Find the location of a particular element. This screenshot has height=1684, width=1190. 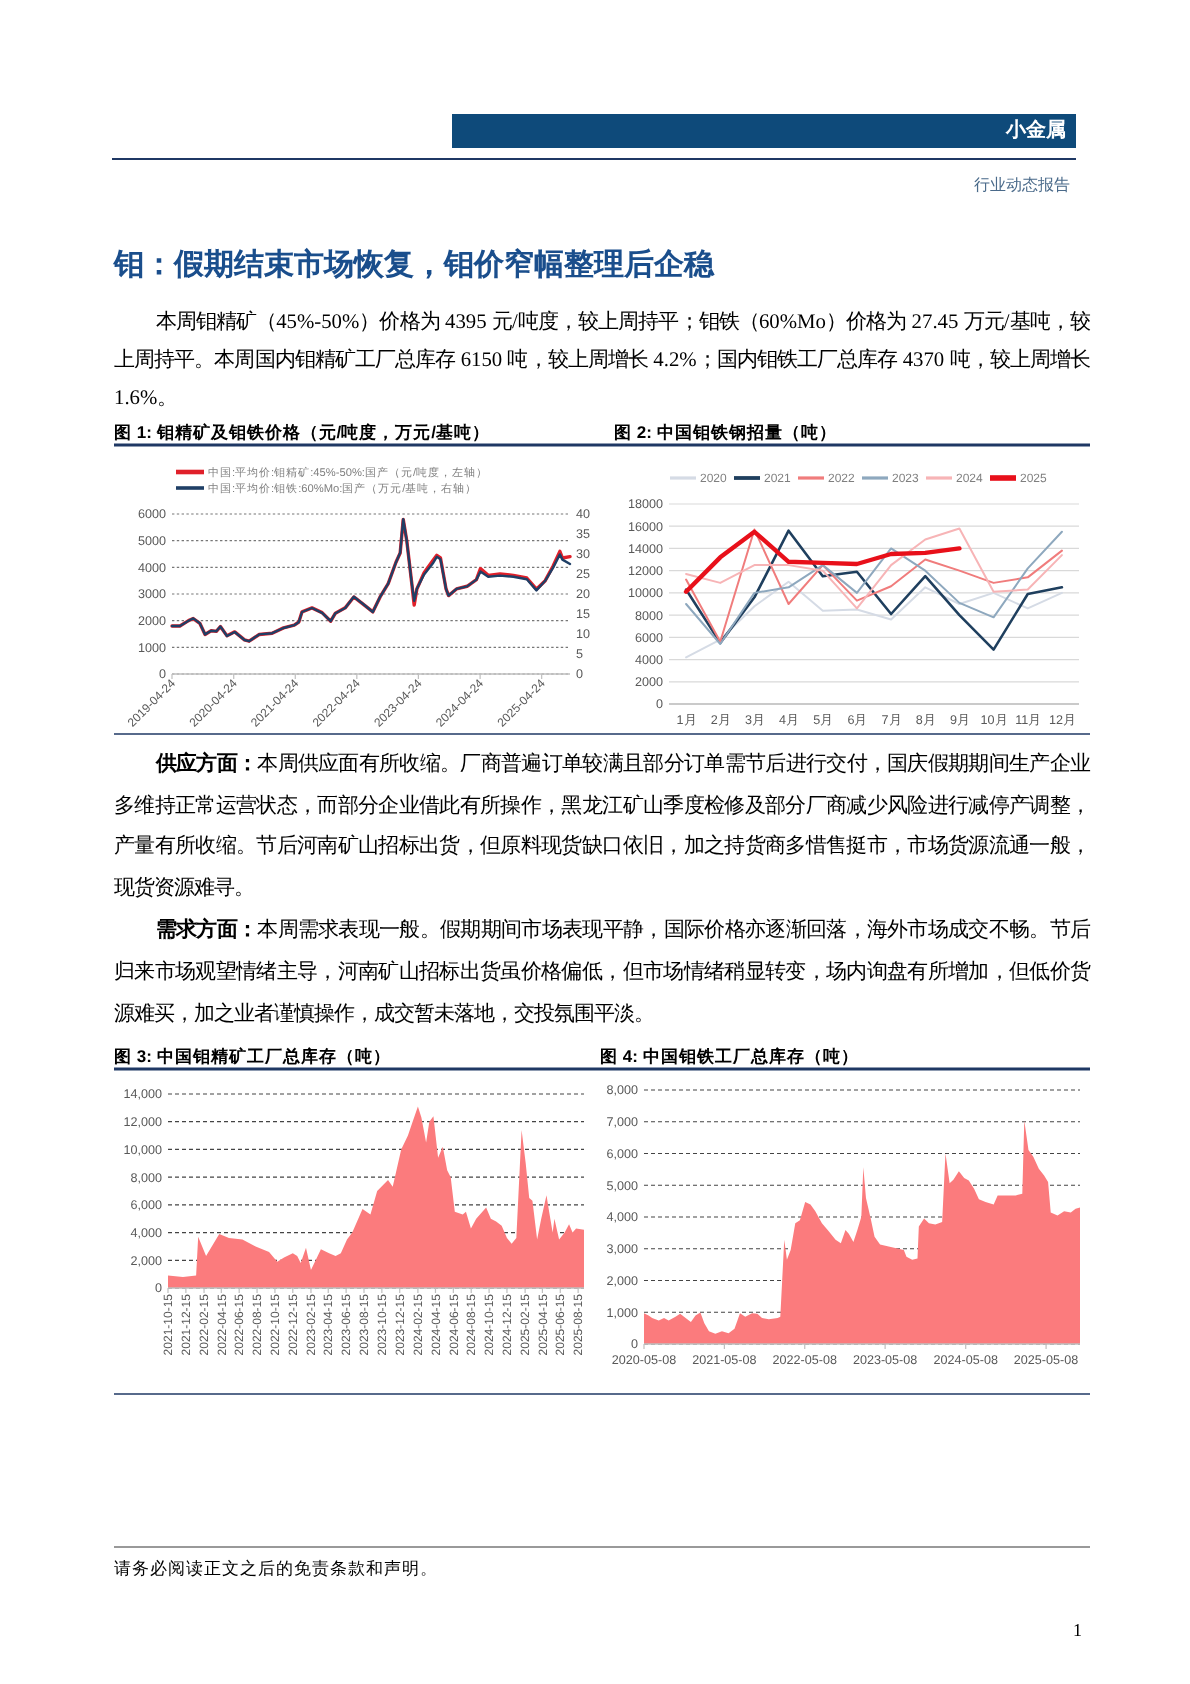

text: 请务必阅读正文之后的免责条款和声明。 is located at coordinates (276, 1570).